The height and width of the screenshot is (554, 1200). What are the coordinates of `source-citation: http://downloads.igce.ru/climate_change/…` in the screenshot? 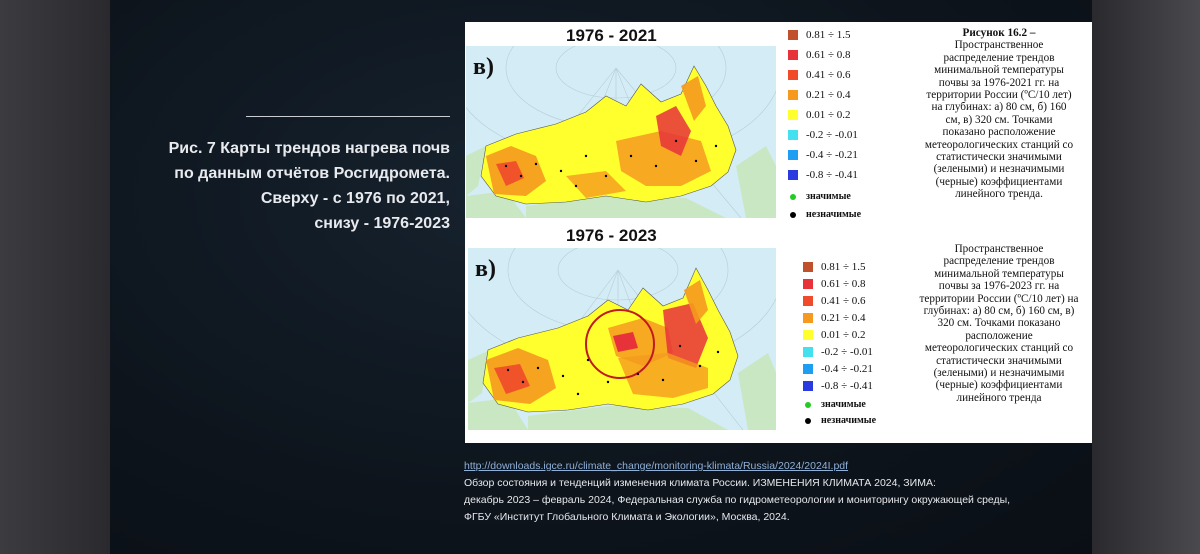 It's located at (774, 492).